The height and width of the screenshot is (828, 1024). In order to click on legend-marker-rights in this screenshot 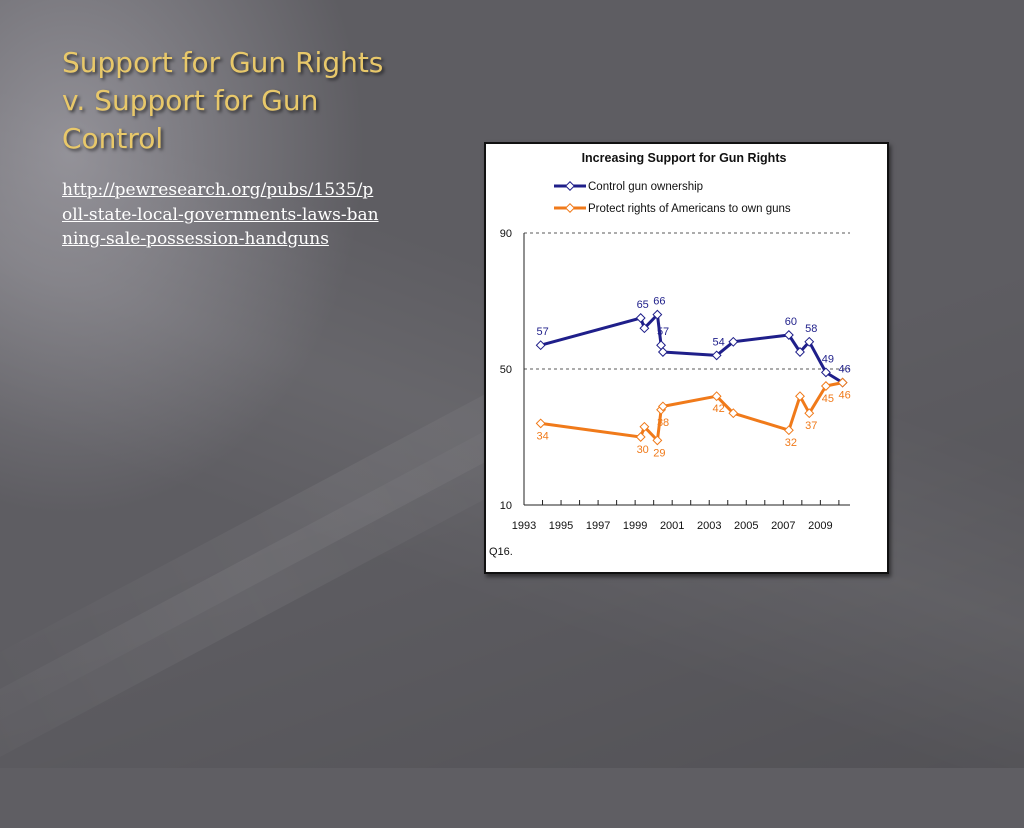, I will do `click(570, 208)`.